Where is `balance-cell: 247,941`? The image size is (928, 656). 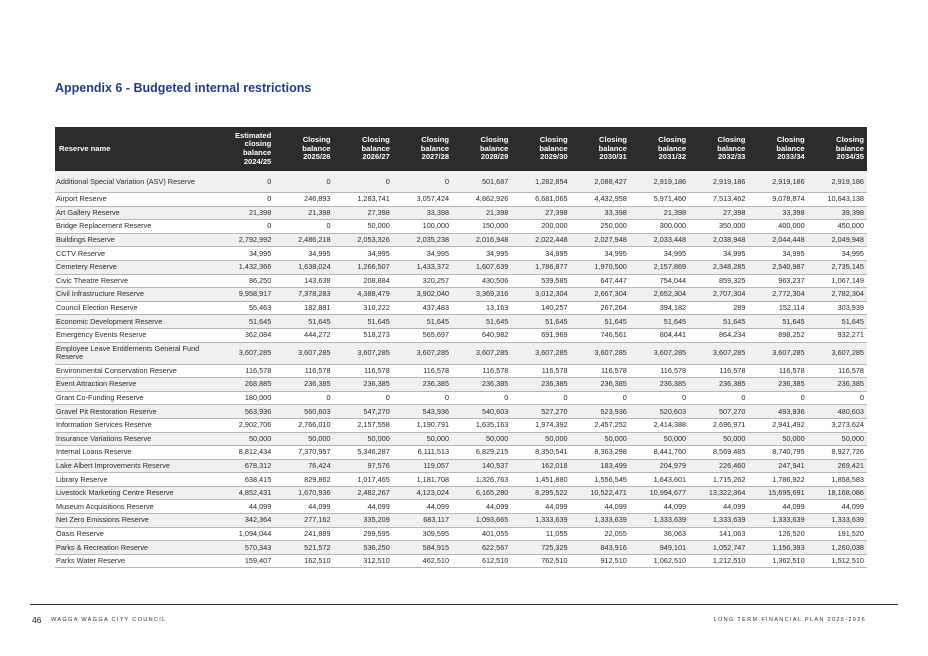 balance-cell: 247,941 is located at coordinates (778, 466).